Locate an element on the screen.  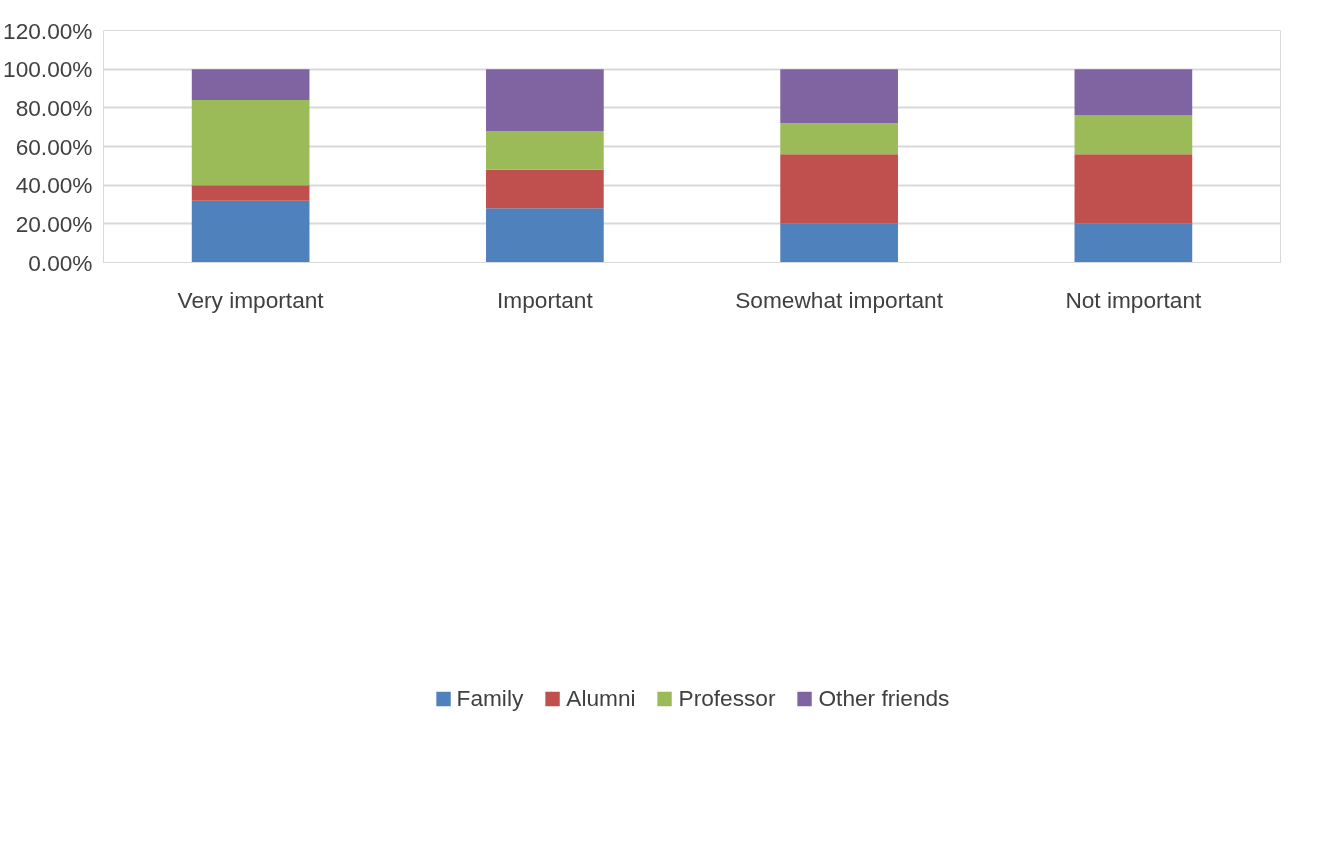
legend-label: Professor is located at coordinates (727, 698).